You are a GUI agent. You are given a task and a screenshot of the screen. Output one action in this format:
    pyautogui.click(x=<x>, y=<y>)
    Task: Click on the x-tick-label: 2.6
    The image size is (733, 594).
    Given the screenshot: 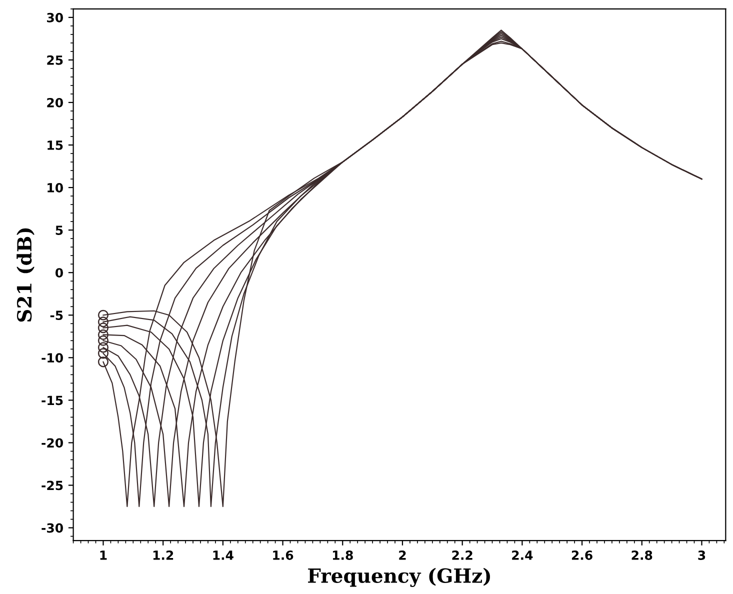 What is the action you would take?
    pyautogui.click(x=582, y=555)
    